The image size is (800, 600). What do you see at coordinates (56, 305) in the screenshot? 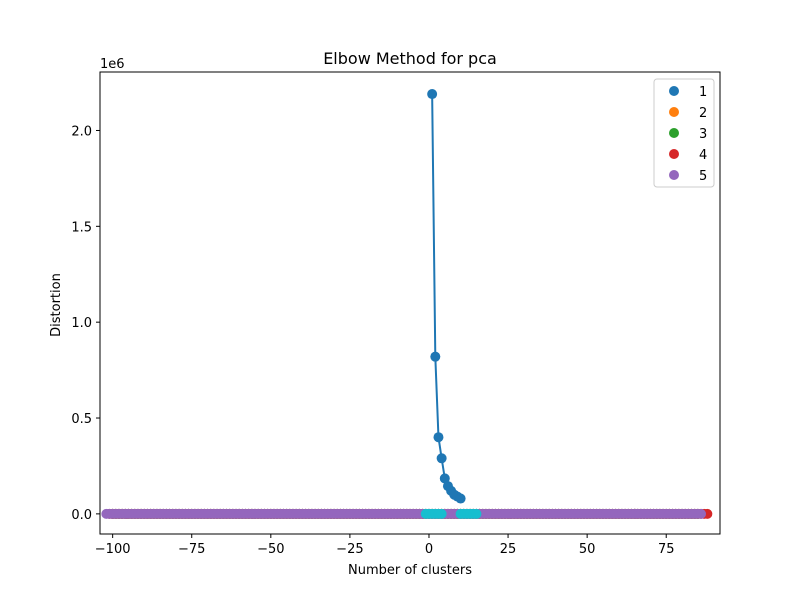
I see `y-axis-title: Distortion` at bounding box center [56, 305].